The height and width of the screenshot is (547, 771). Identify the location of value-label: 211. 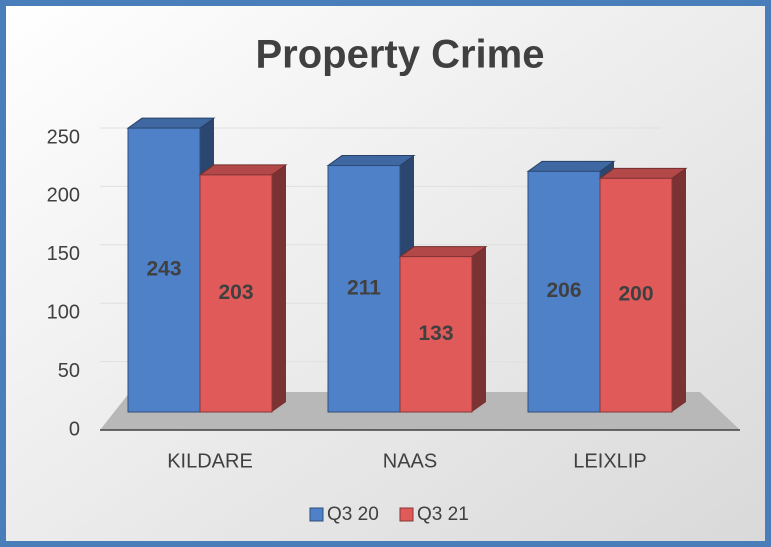
(364, 287).